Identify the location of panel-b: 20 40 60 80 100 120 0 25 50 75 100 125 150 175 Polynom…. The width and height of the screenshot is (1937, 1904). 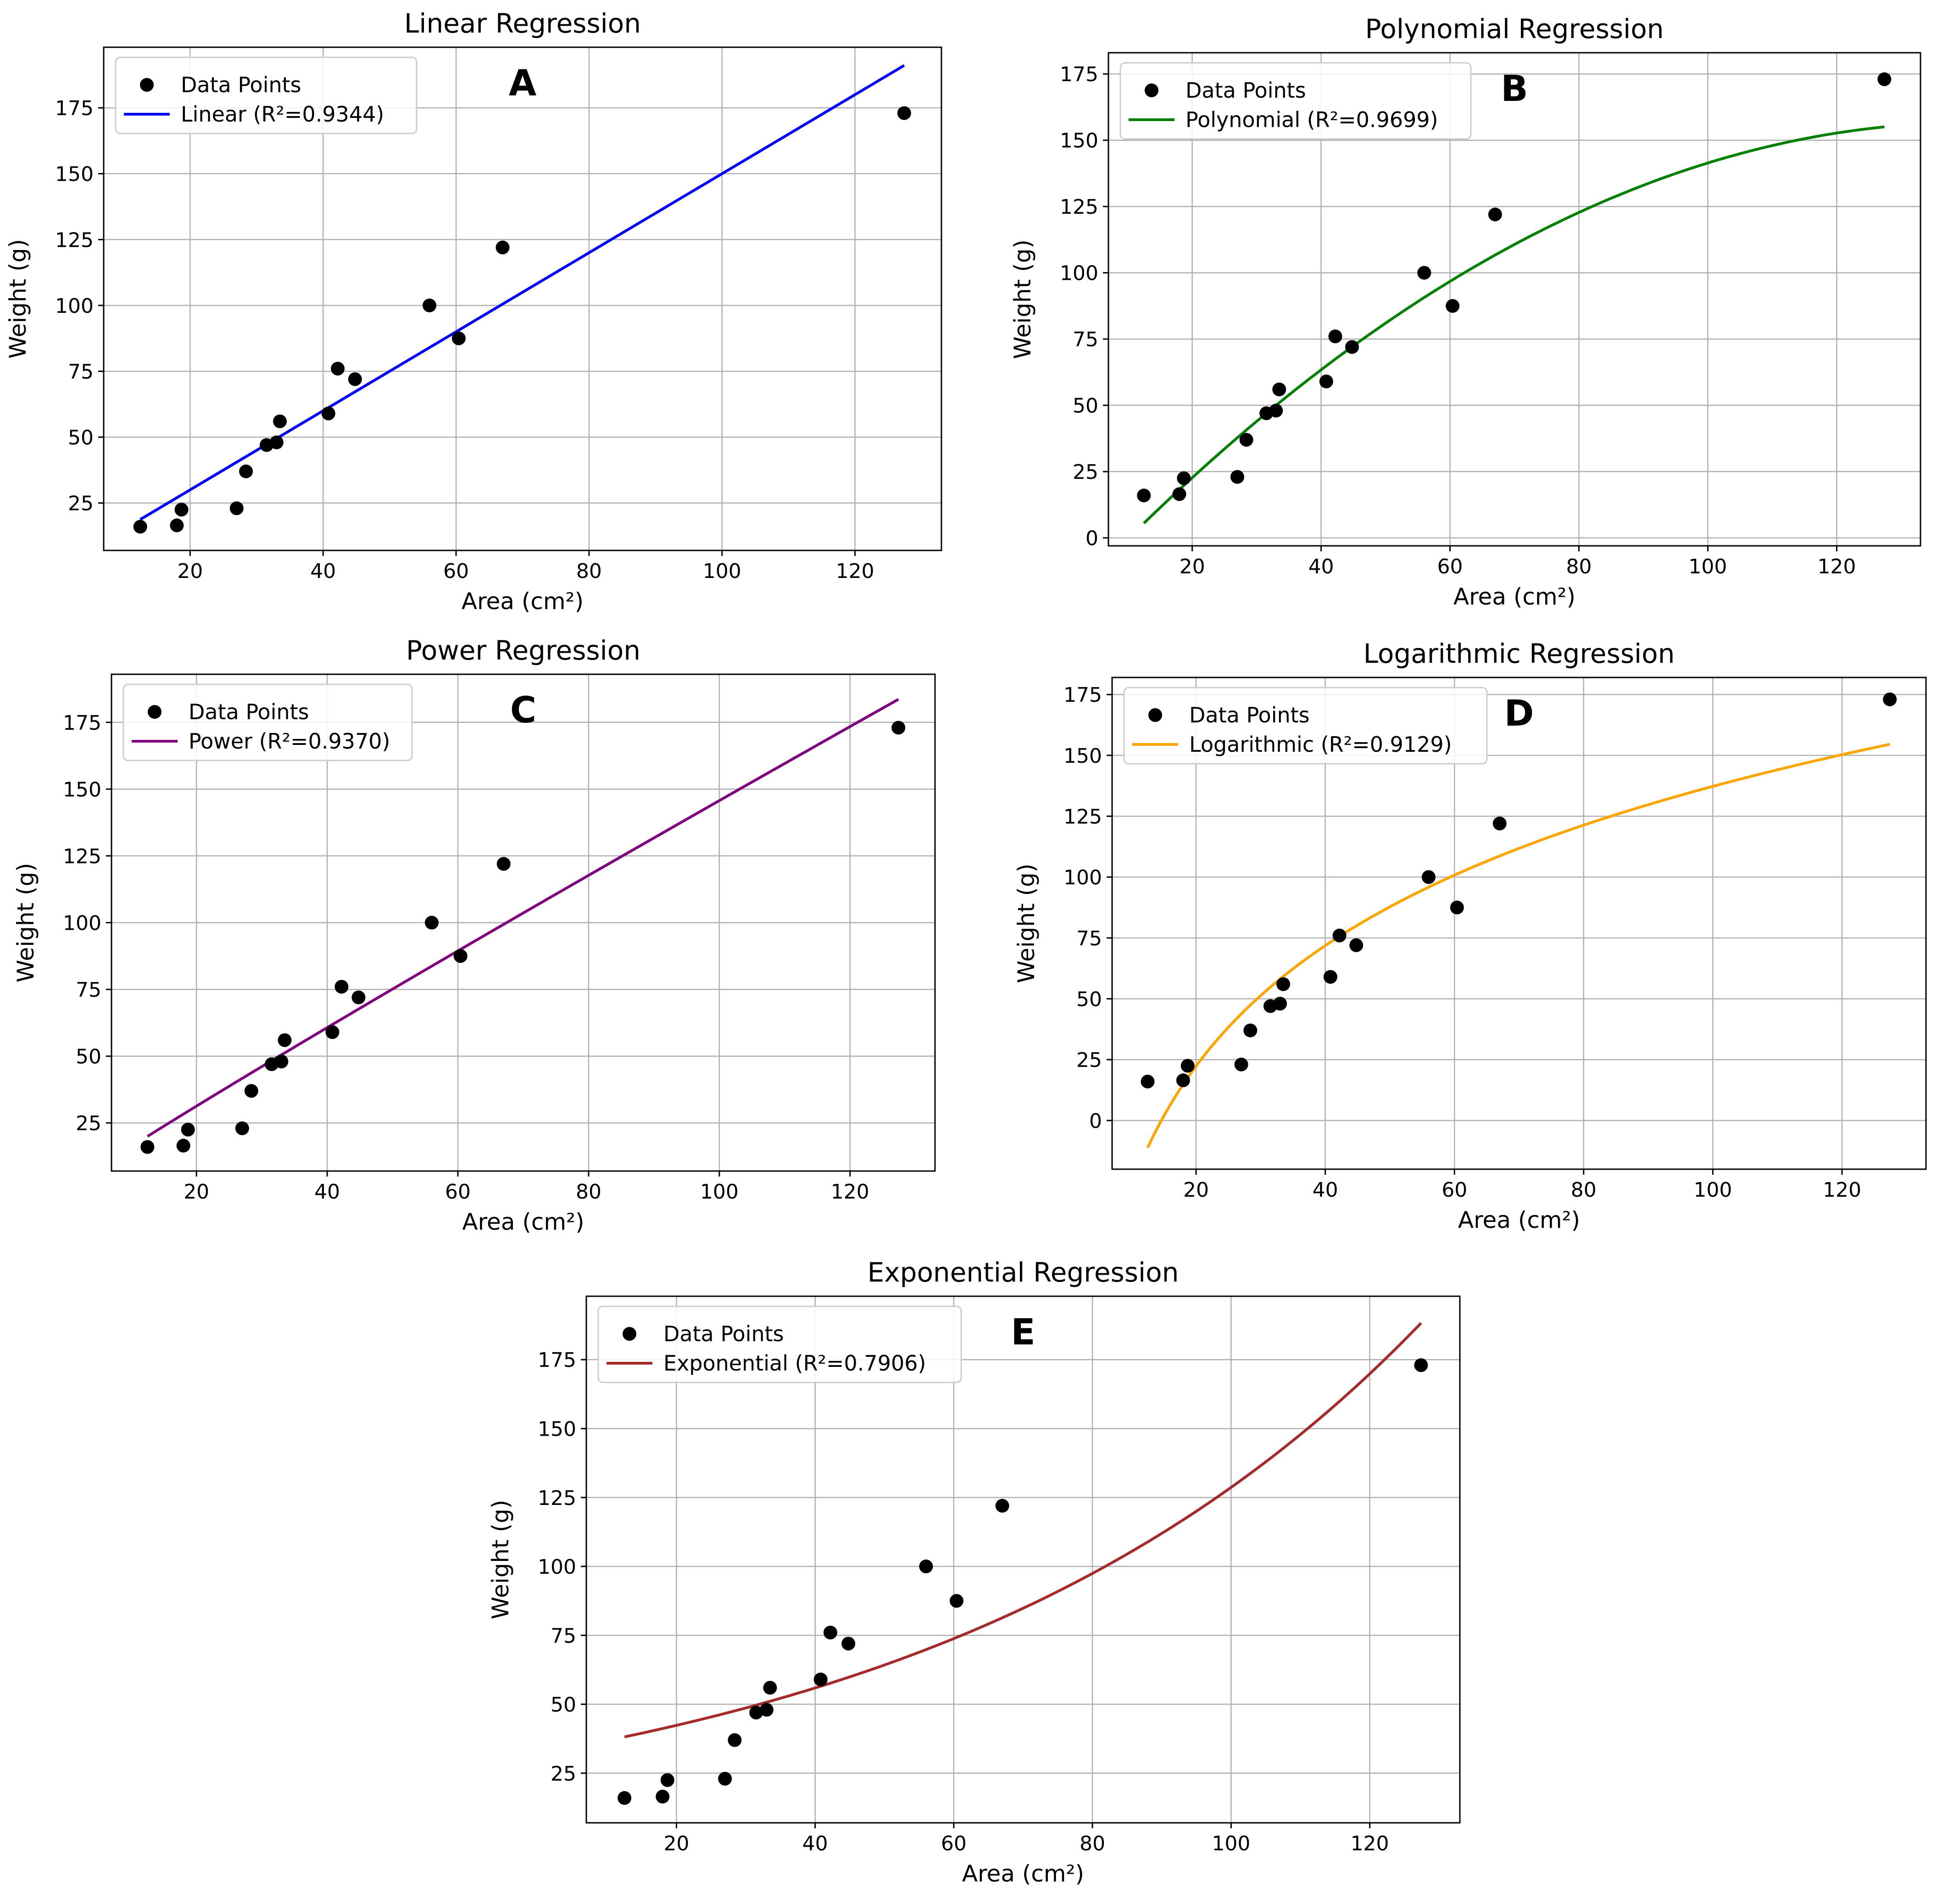
(1465, 311).